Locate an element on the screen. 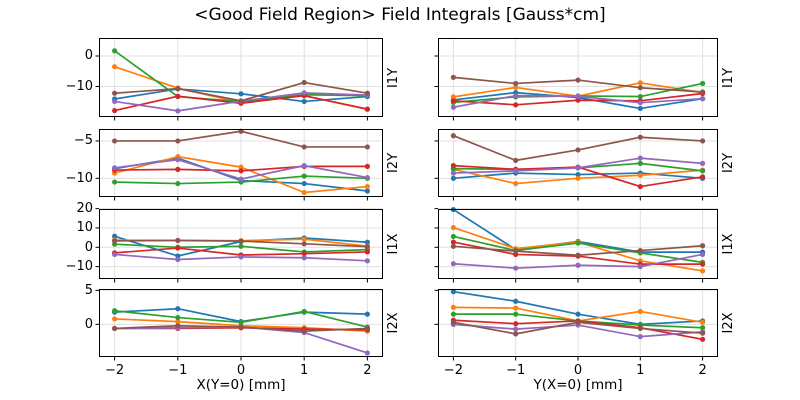  subplot-i2x-right is located at coordinates (576, 325).